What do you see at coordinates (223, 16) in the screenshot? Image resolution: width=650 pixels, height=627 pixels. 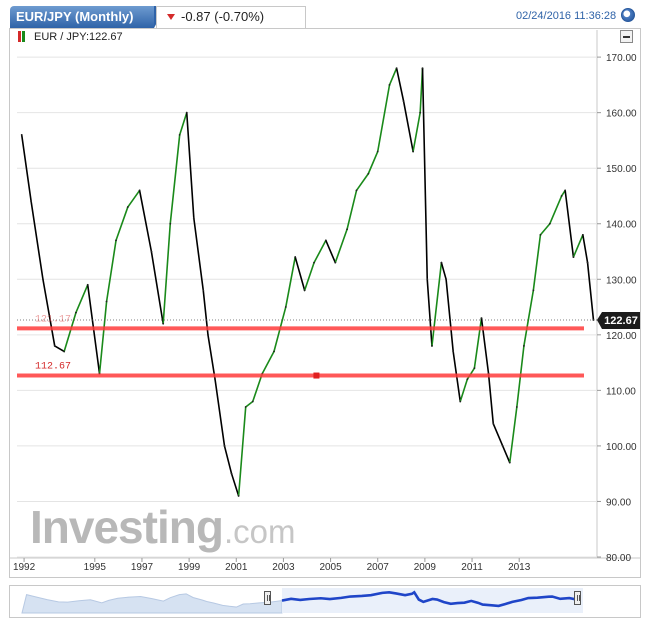 I see `change-text: -0.87 (-0.70%)` at bounding box center [223, 16].